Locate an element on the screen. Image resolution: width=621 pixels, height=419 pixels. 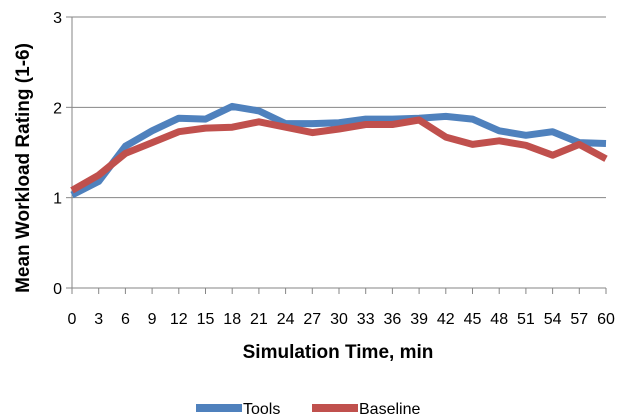
legend-label-tools: Tools is located at coordinates (261, 409).